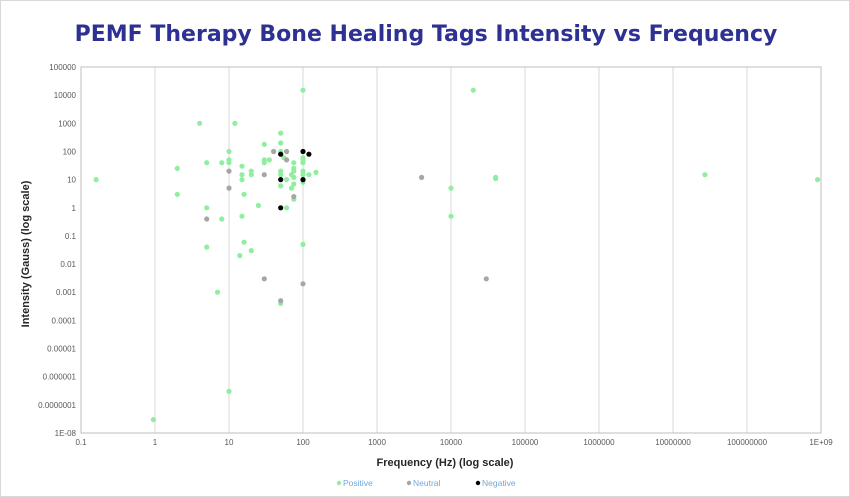 The width and height of the screenshot is (850, 497). What do you see at coordinates (61, 349) in the screenshot?
I see `y-tick-label: 0.00001` at bounding box center [61, 349].